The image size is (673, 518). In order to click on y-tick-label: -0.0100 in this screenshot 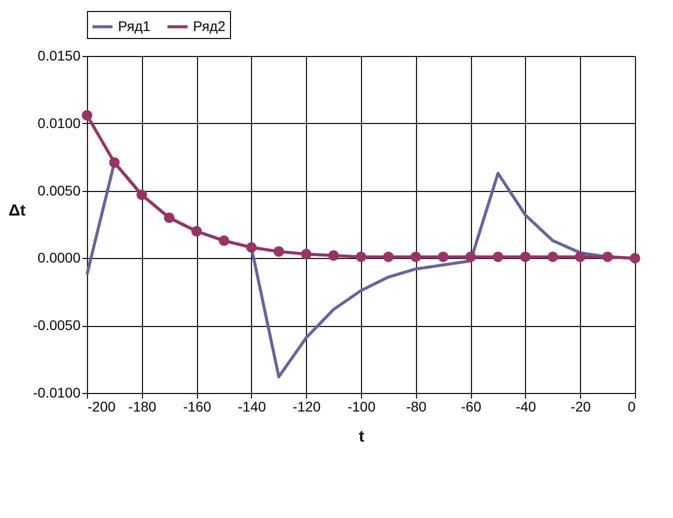, I will do `click(57, 392)`.